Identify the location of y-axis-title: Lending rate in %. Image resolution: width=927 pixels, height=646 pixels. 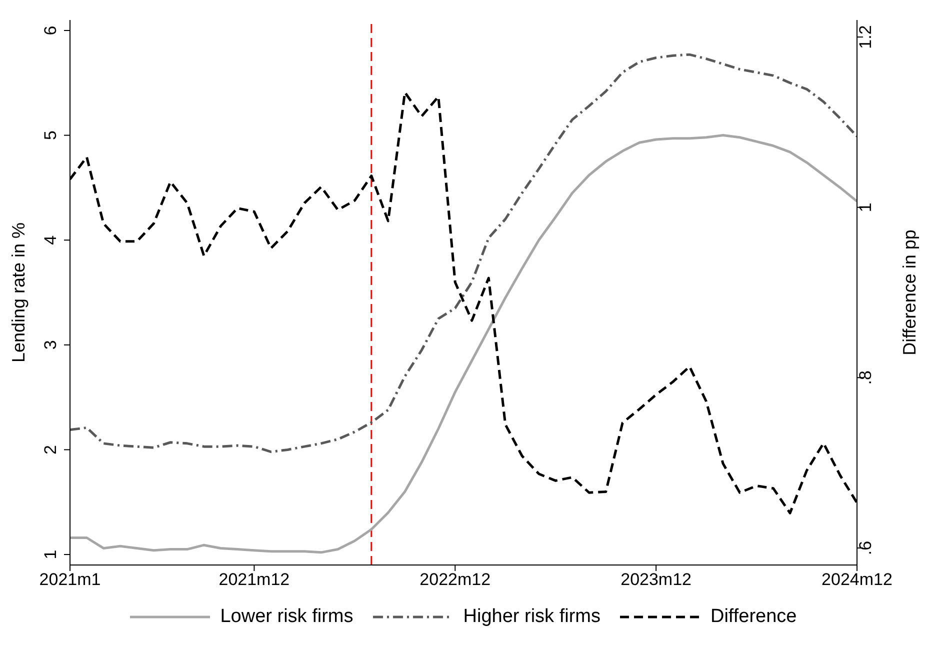
(18, 292).